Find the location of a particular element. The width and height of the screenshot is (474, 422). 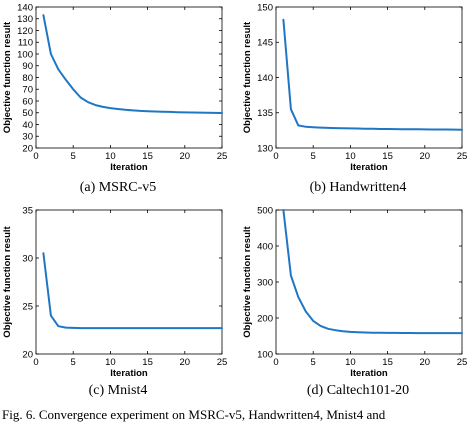

caption-c: (c) Mnist4 is located at coordinates (118, 390).